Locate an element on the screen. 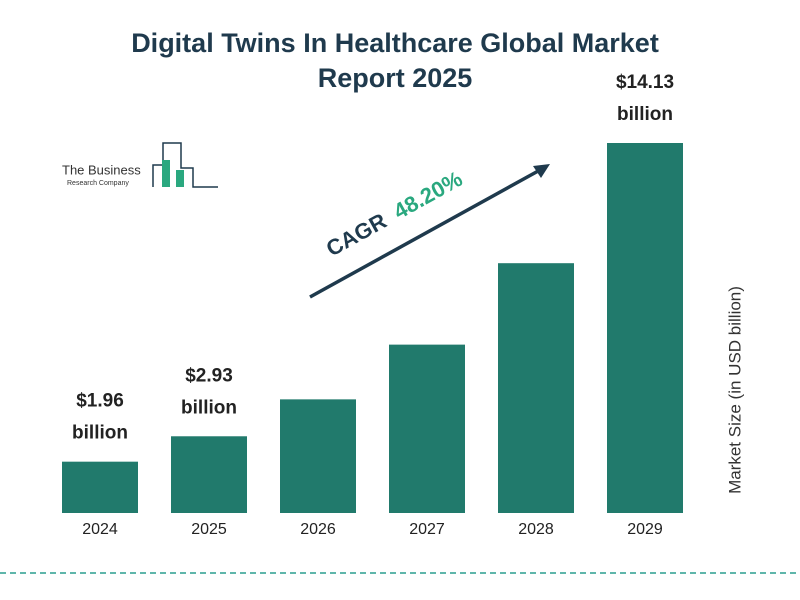 This screenshot has width=800, height=600. y-axis-label: Market Size (in USD billion) is located at coordinates (734, 390).